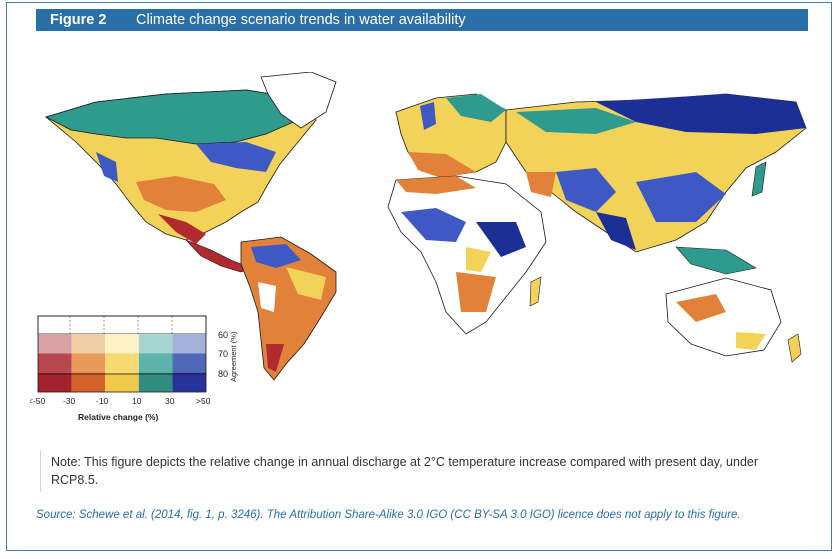 The image size is (838, 559). Describe the element at coordinates (723, 317) in the screenshot. I see `australia` at that location.